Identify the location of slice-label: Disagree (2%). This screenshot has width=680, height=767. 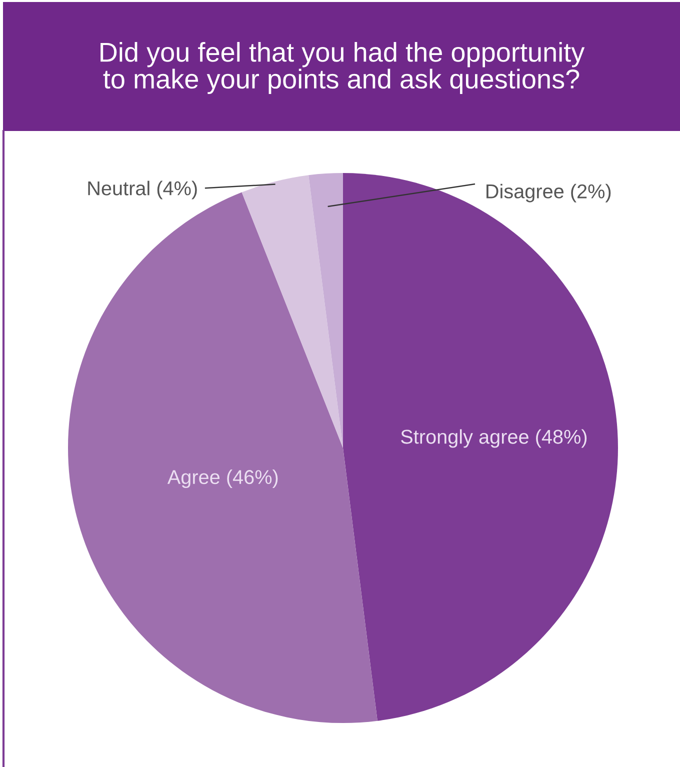
(548, 193).